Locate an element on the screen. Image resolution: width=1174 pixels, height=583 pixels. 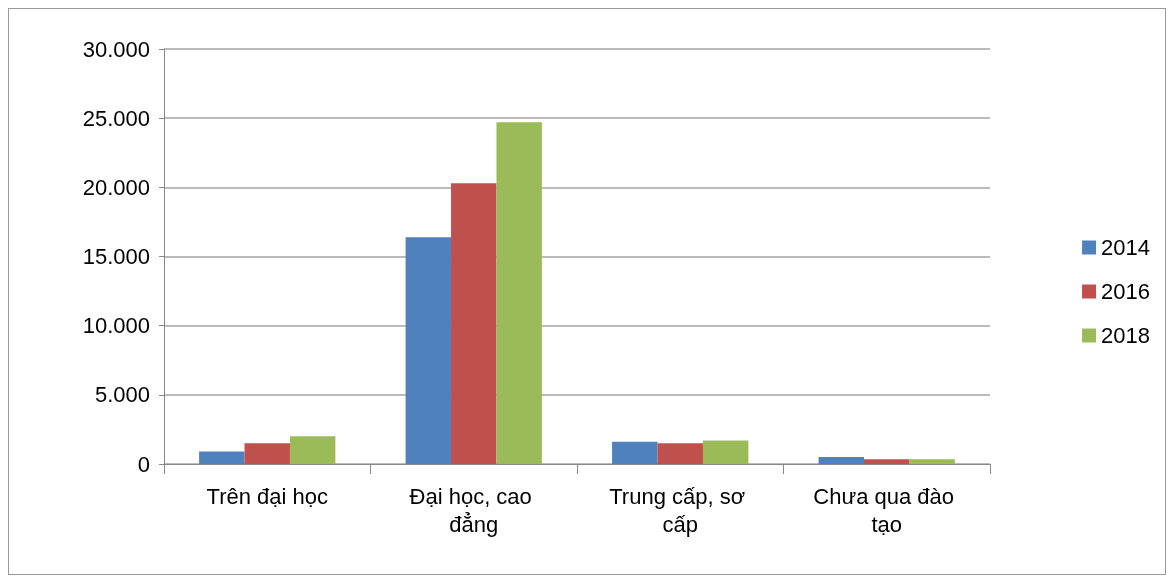
y-tick-label: 10.000 is located at coordinates (116, 326).